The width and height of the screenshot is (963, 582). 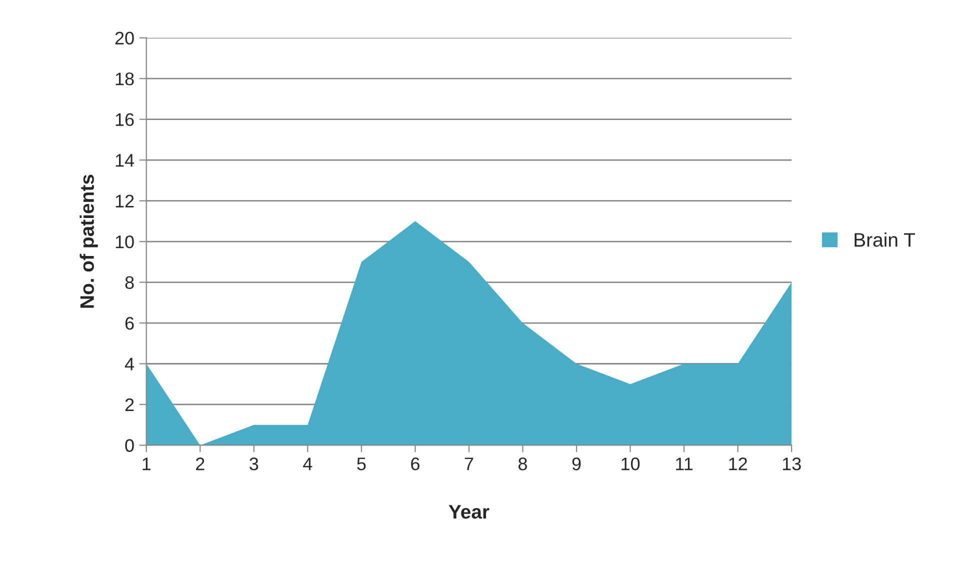 What do you see at coordinates (125, 201) in the screenshot?
I see `y-tick-label: 12` at bounding box center [125, 201].